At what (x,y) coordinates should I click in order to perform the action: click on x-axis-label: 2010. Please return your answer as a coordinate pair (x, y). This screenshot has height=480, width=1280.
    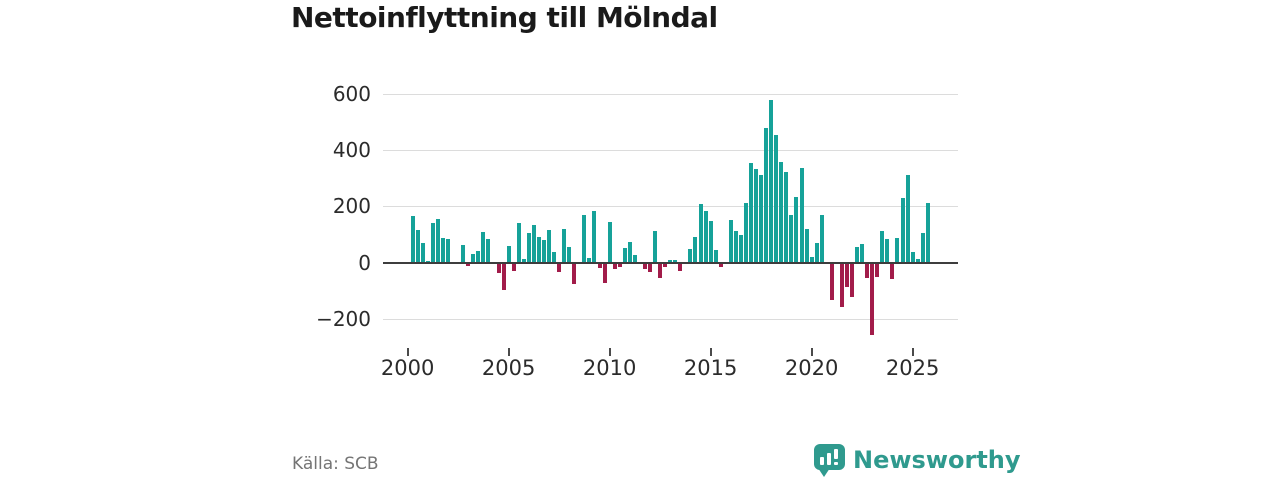
    Looking at the image, I should click on (609, 368).